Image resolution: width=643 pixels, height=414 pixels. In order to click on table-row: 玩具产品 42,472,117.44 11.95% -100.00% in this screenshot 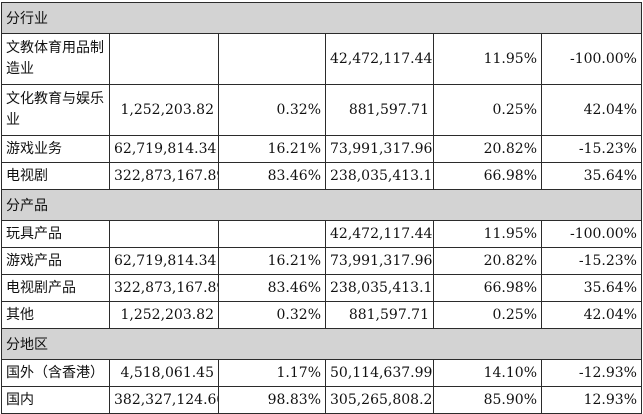, I will do `click(321, 234)`.